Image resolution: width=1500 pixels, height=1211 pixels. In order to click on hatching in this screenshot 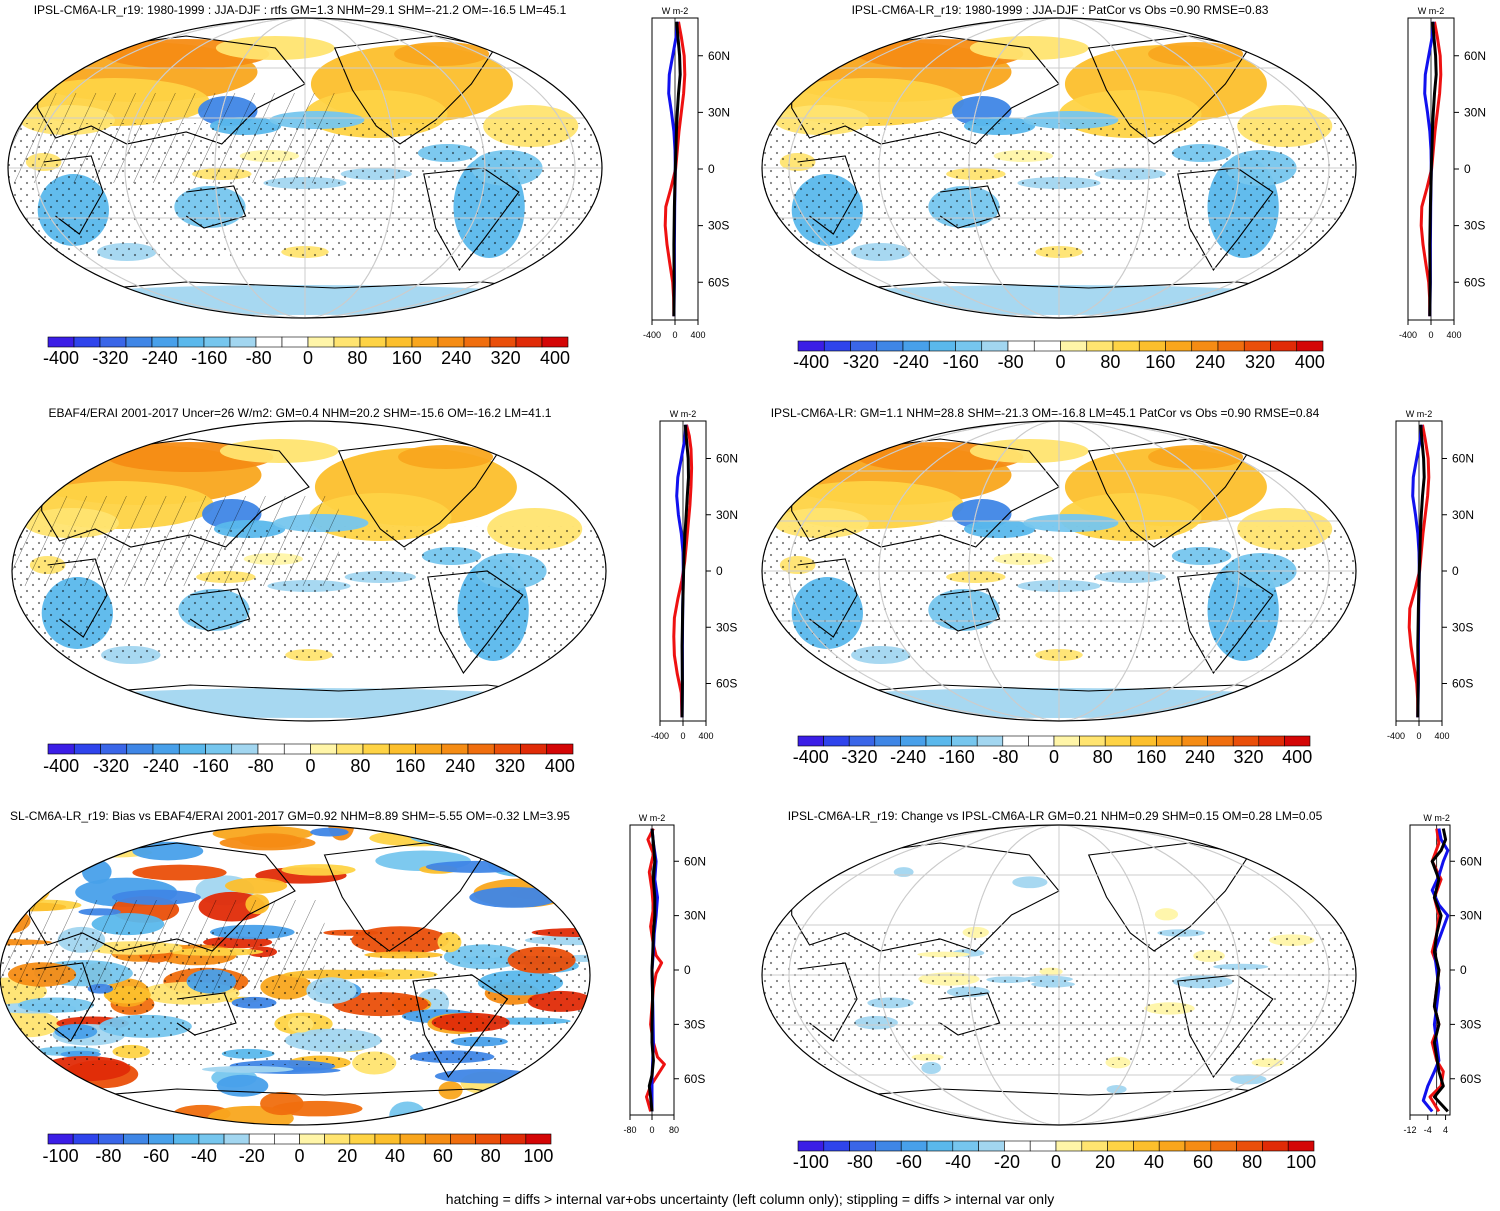, I will do `click(162, 945)`.